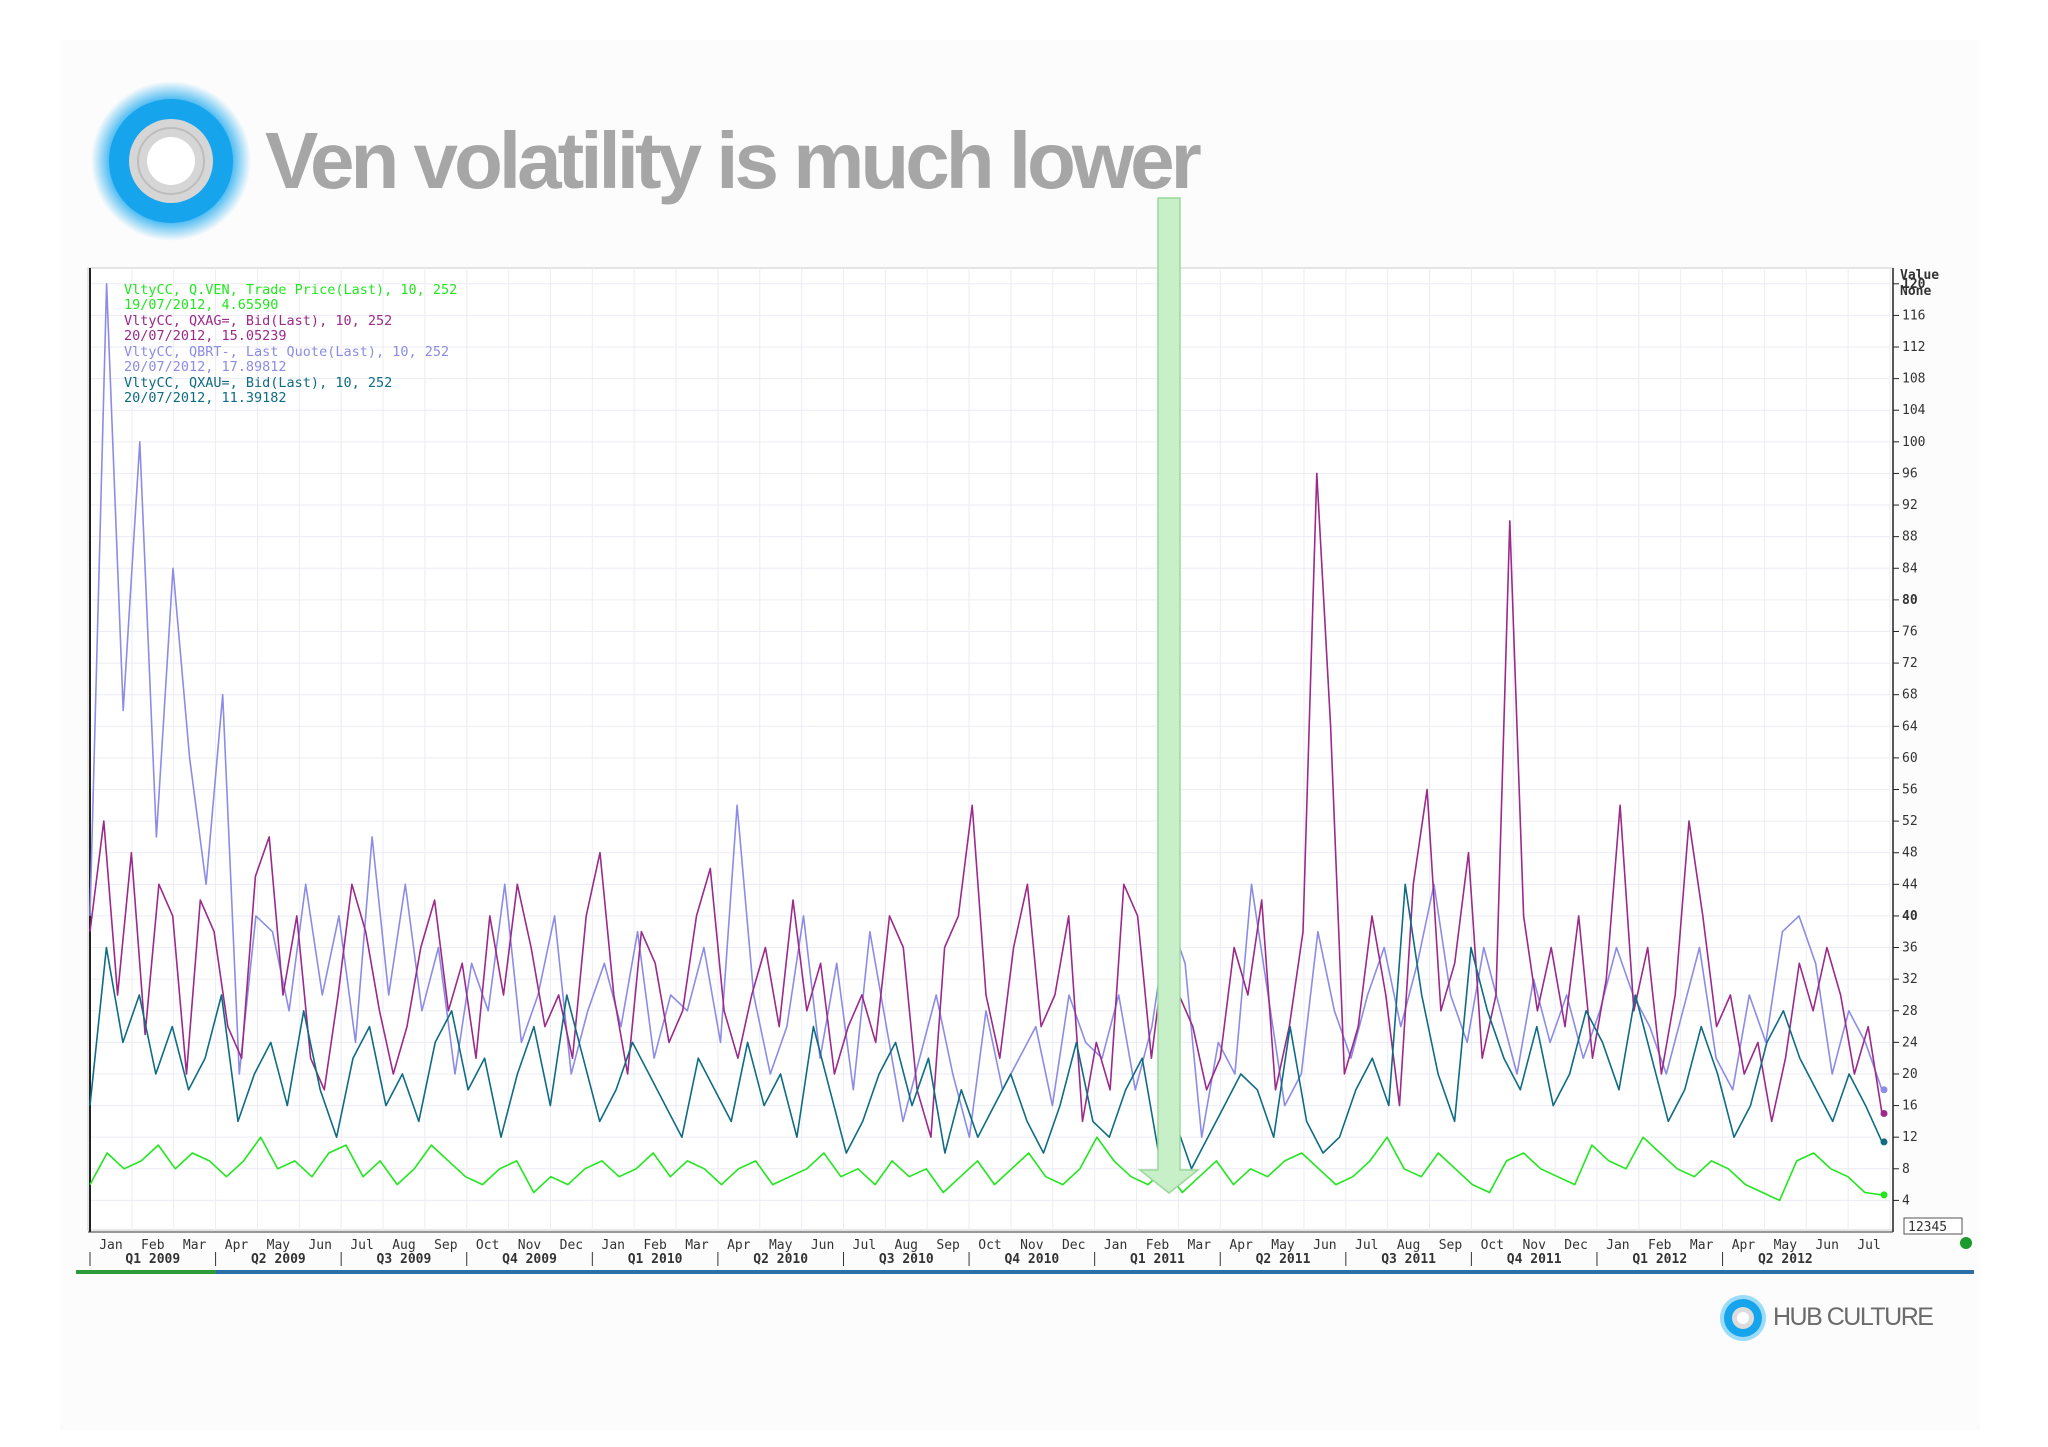 The height and width of the screenshot is (1447, 2048). Describe the element at coordinates (1785, 1259) in the screenshot. I see `x-quarter-label: Q2 2012` at that location.